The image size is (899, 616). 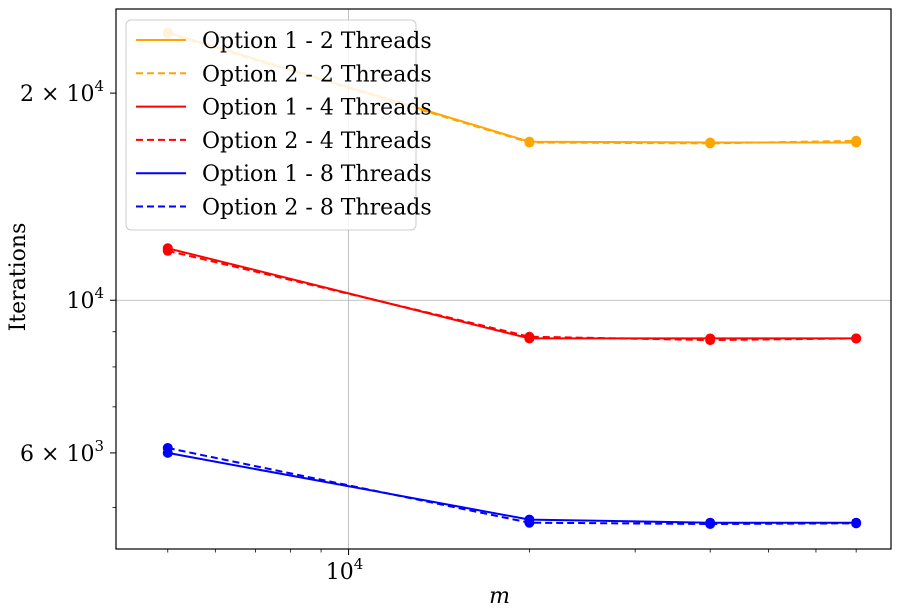 I want to click on y-tick-label: 6 × 103, so click(x=62, y=452).